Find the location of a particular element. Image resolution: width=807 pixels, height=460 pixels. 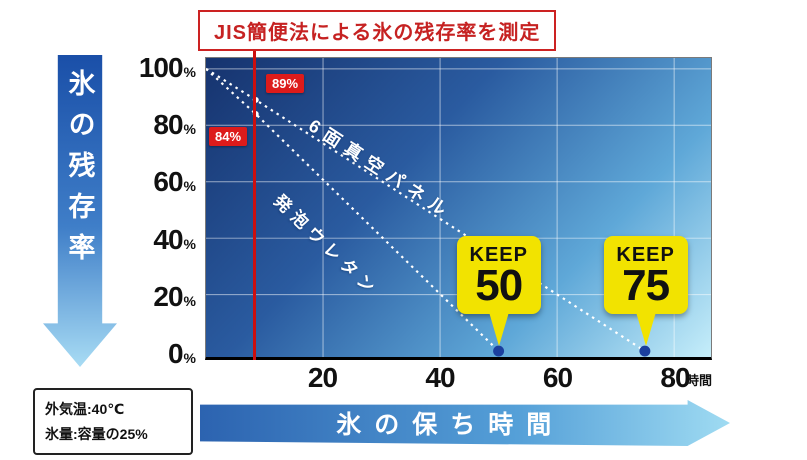

y-tick-label: 0% is located at coordinates (181, 353).